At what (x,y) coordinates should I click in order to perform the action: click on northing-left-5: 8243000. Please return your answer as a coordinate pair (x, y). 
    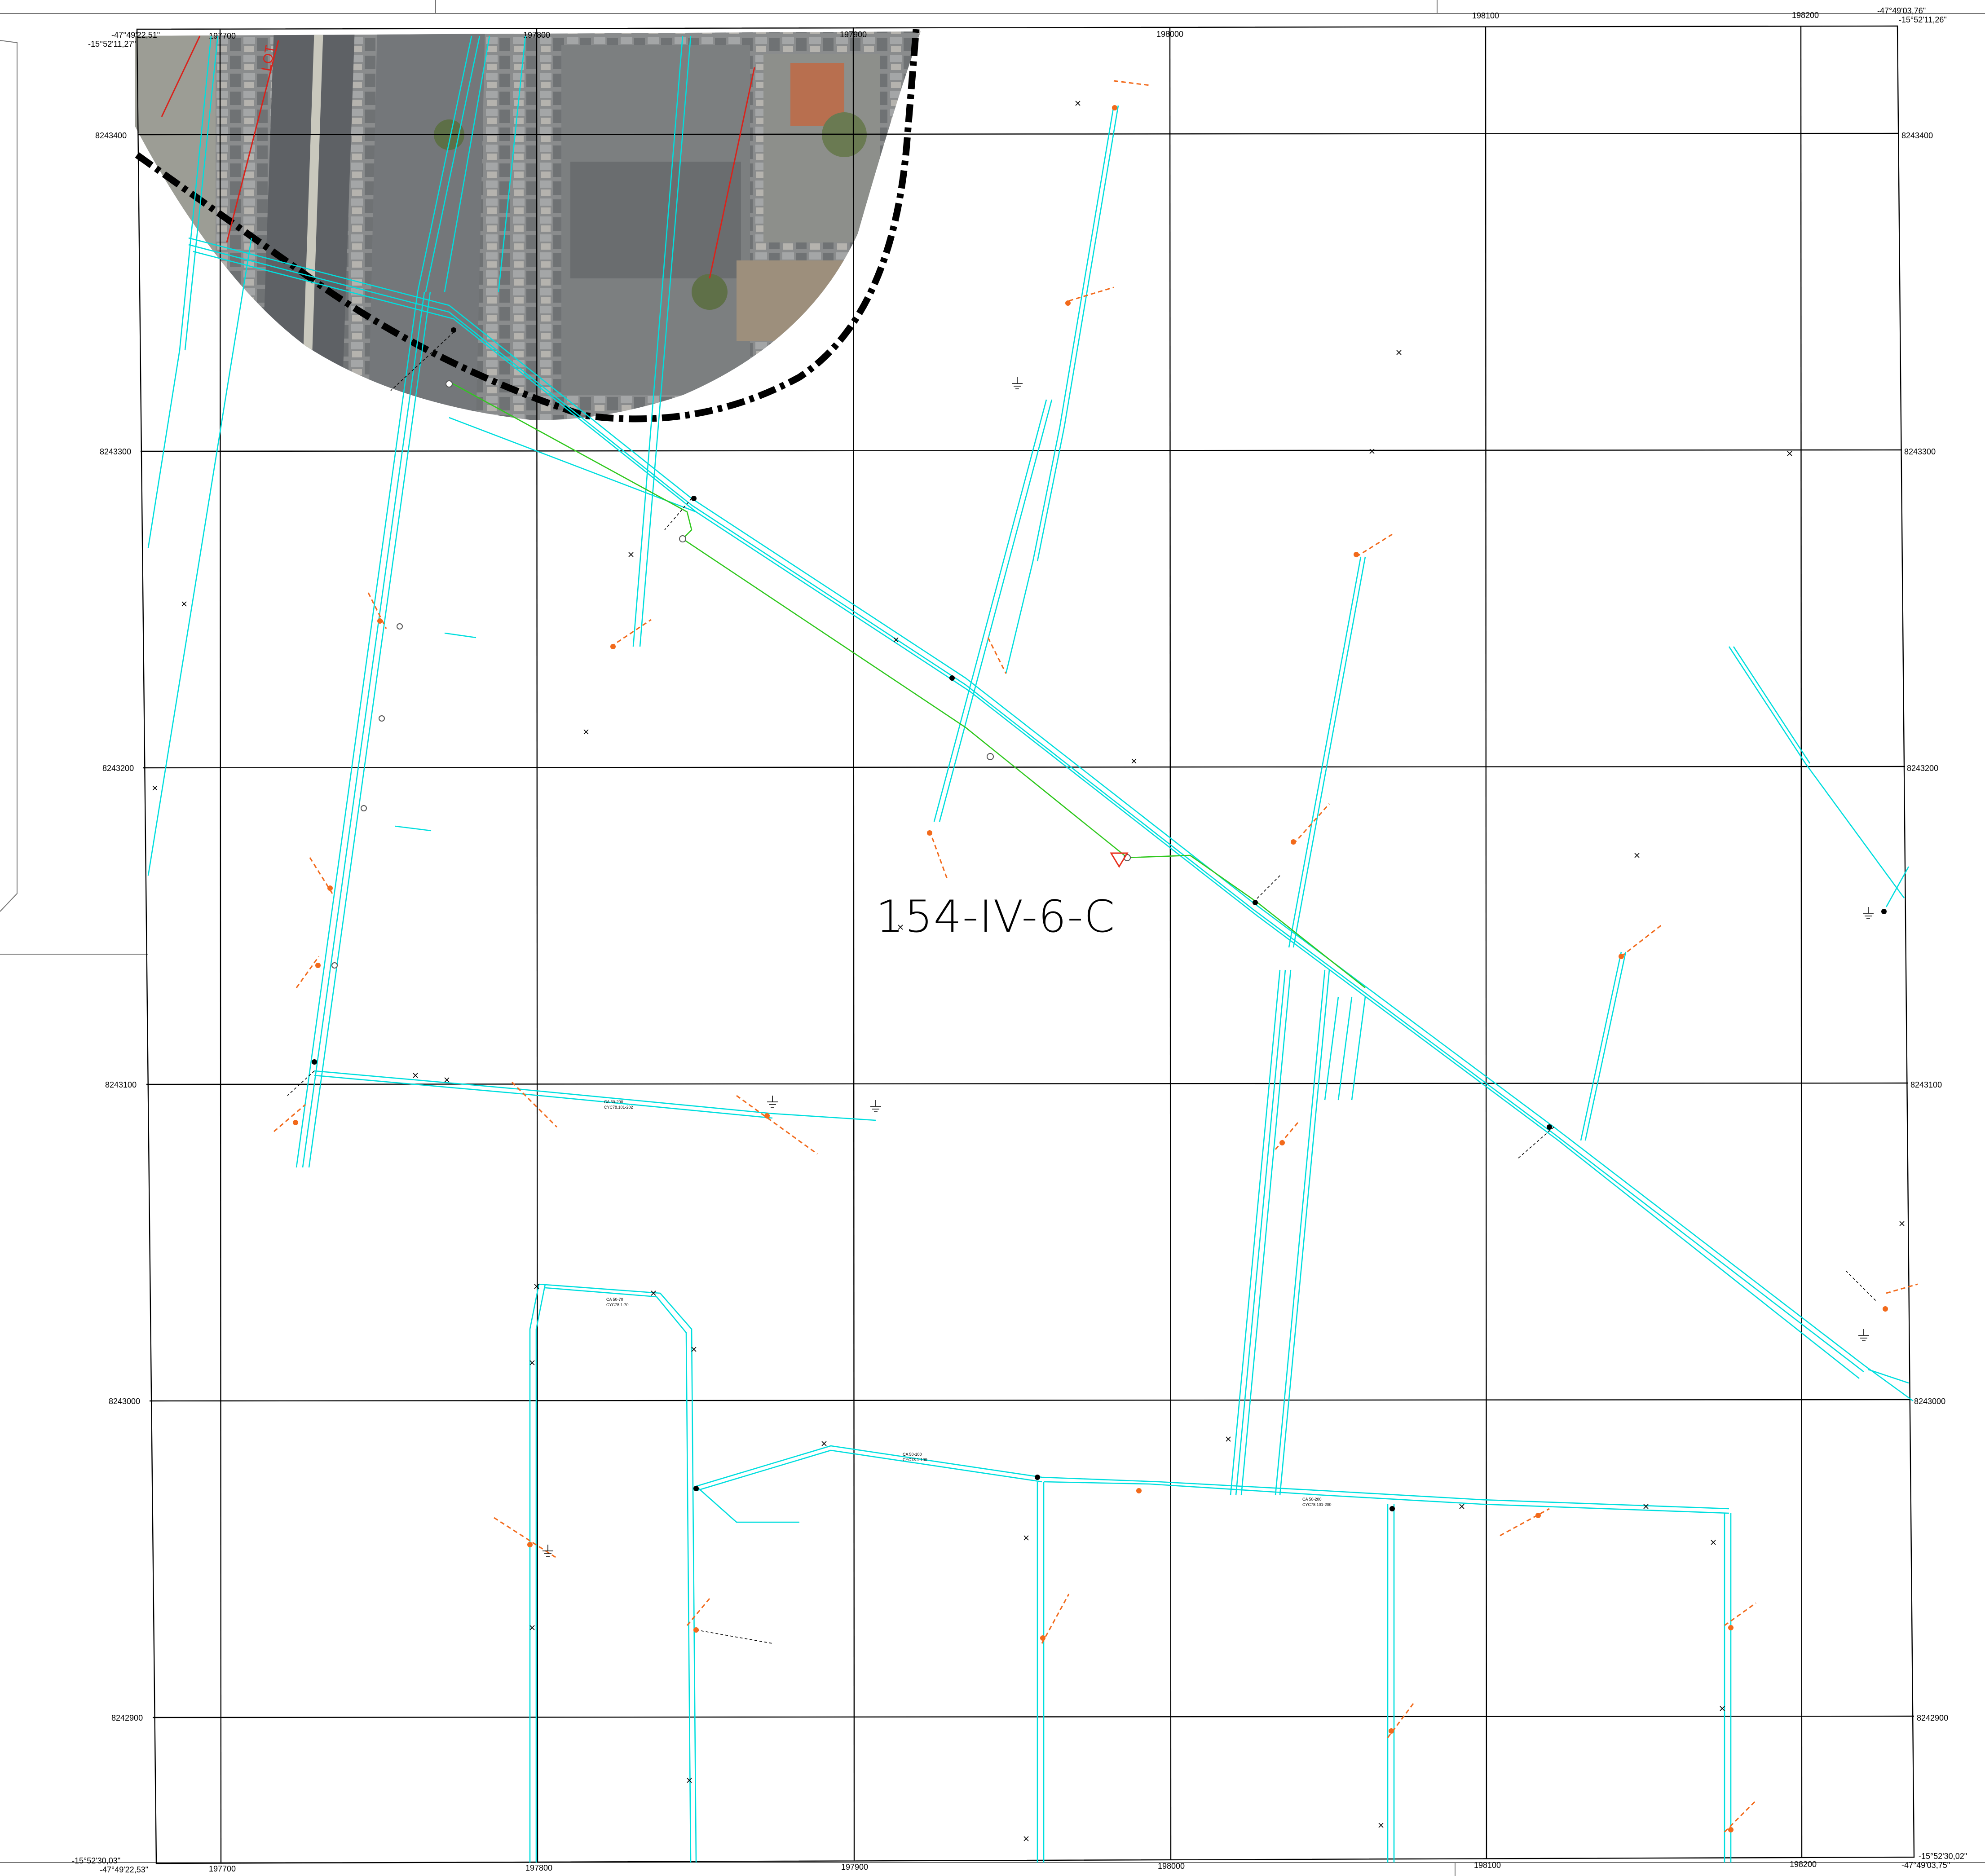
    Looking at the image, I should click on (124, 1401).